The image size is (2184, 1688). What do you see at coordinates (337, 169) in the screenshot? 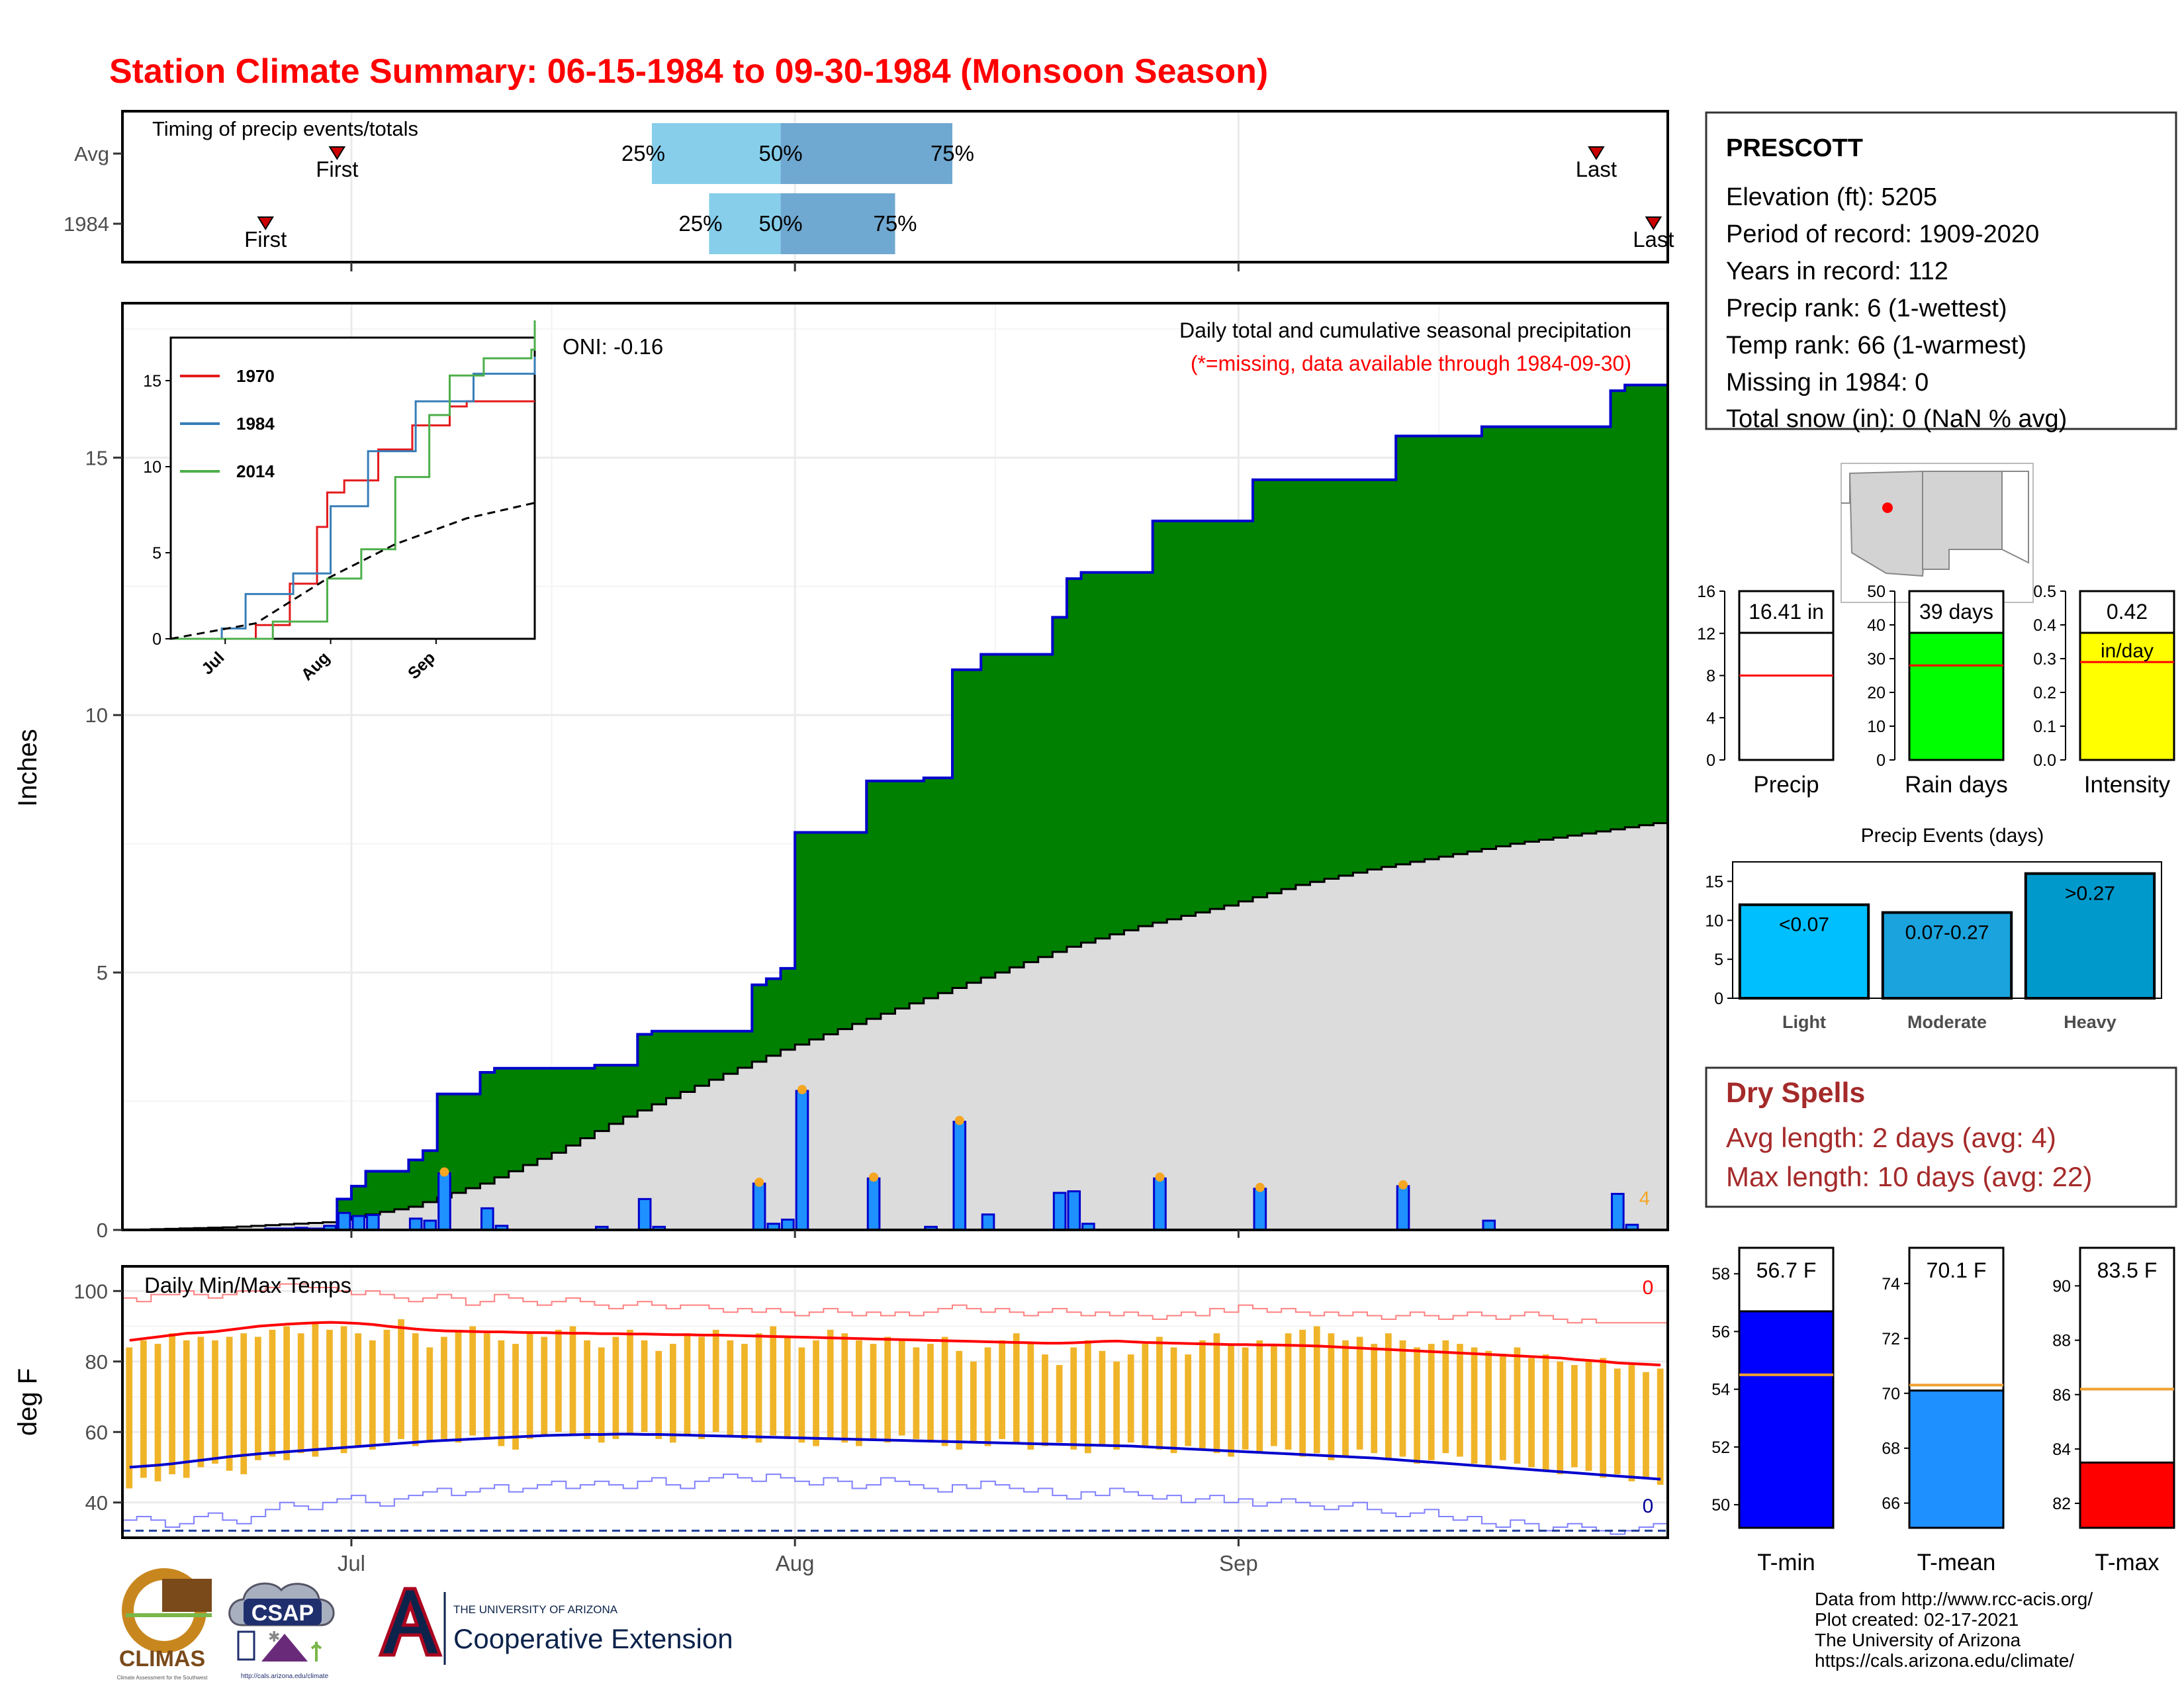
I see `avg-first-label: First` at bounding box center [337, 169].